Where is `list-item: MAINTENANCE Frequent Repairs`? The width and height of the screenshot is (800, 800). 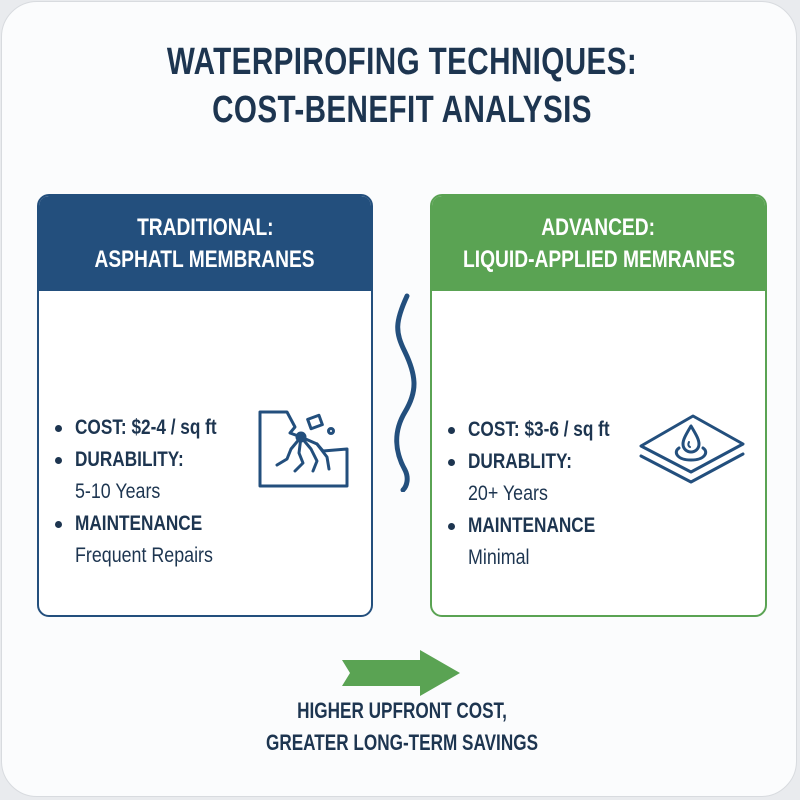
list-item: MAINTENANCE Frequent Repairs is located at coordinates (150, 540).